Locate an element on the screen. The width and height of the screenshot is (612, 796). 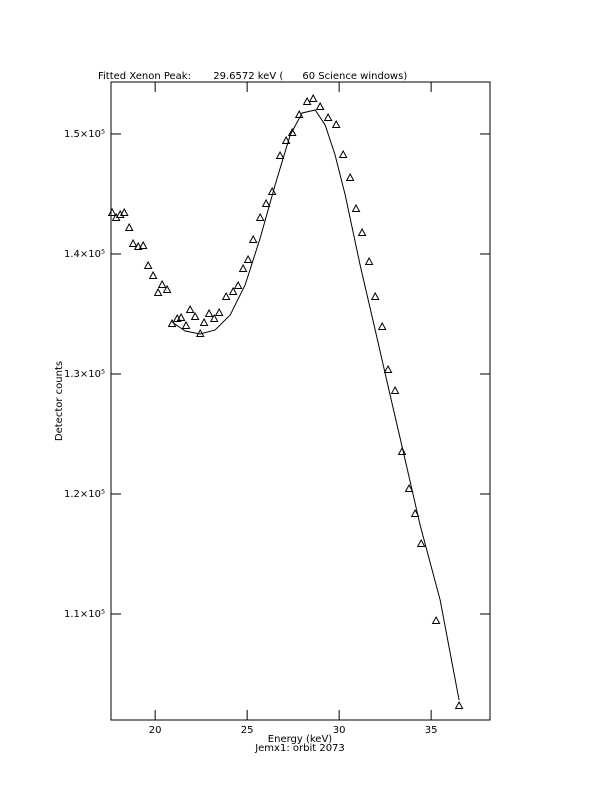
y-tick-label: 1.3×10⁵ is located at coordinates (84, 374).